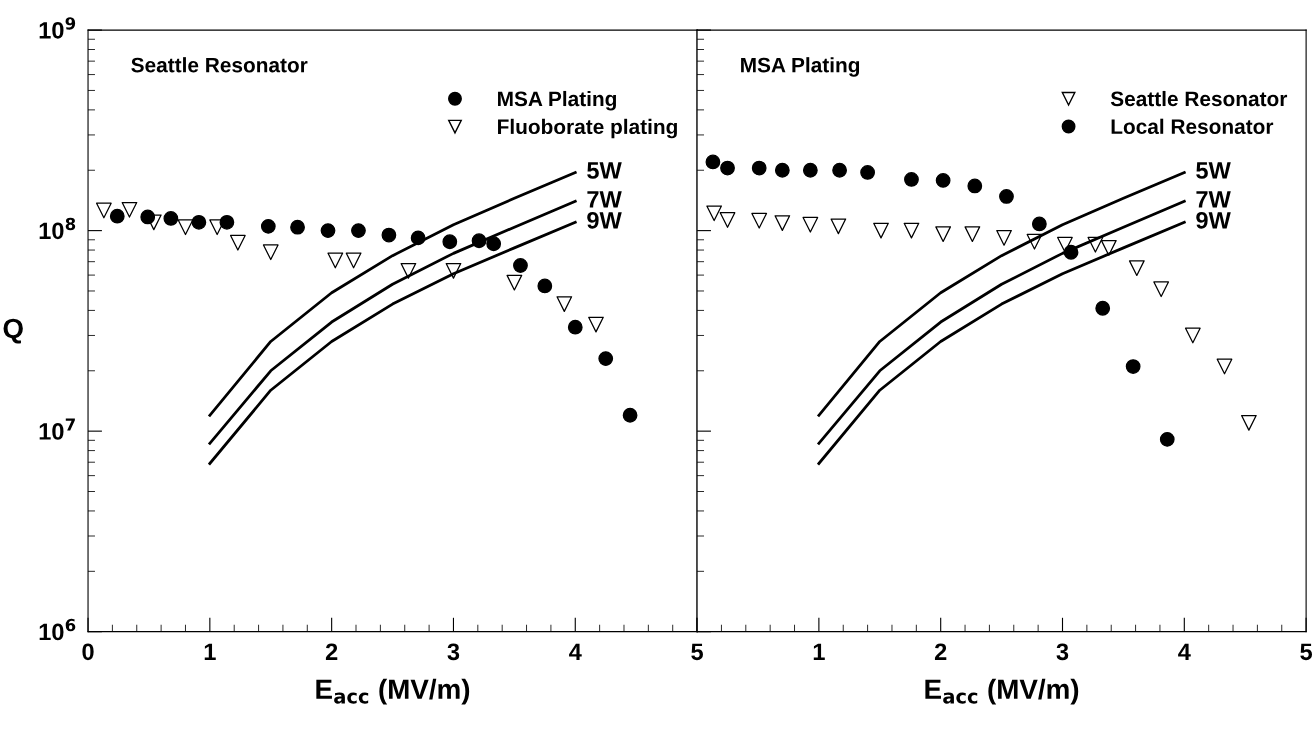 The height and width of the screenshot is (752, 1314). What do you see at coordinates (587, 128) in the screenshot?
I see `legend-label: Fluoborate plating` at bounding box center [587, 128].